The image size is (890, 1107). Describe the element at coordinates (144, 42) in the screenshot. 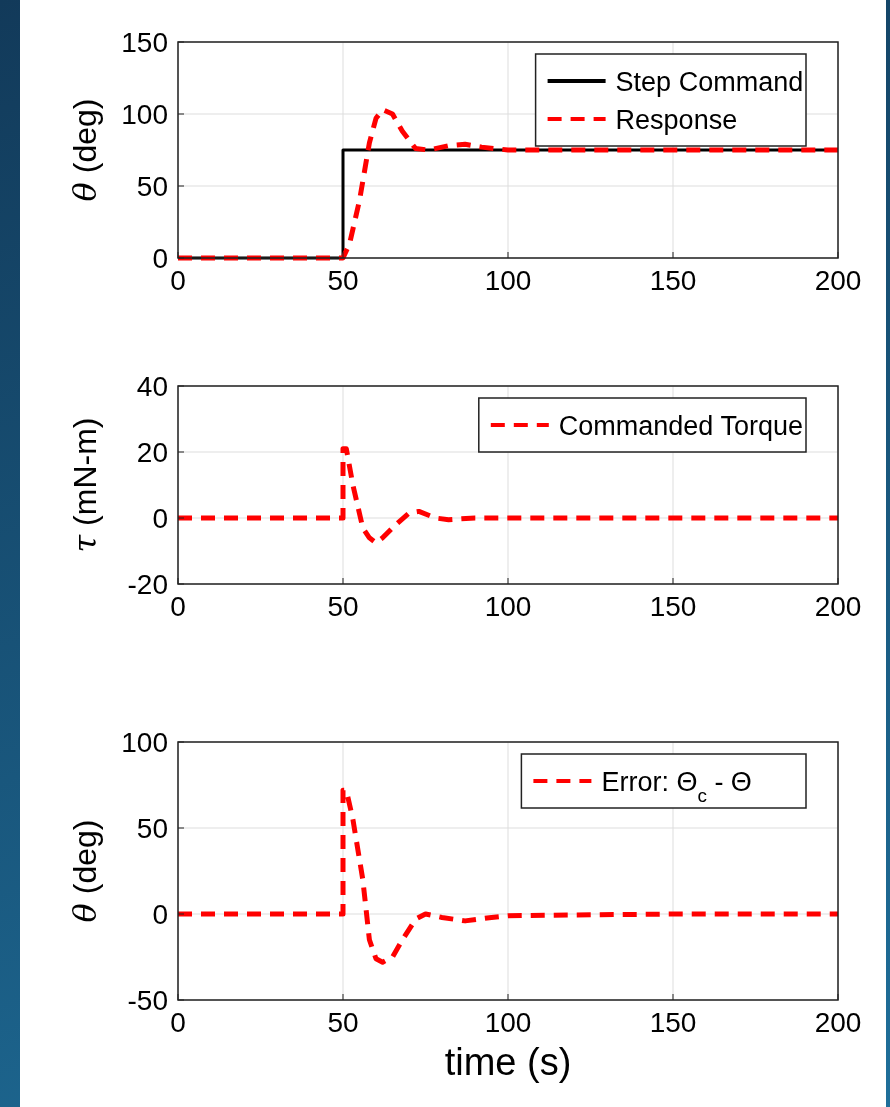

I see `y-tick-label: 150` at that location.